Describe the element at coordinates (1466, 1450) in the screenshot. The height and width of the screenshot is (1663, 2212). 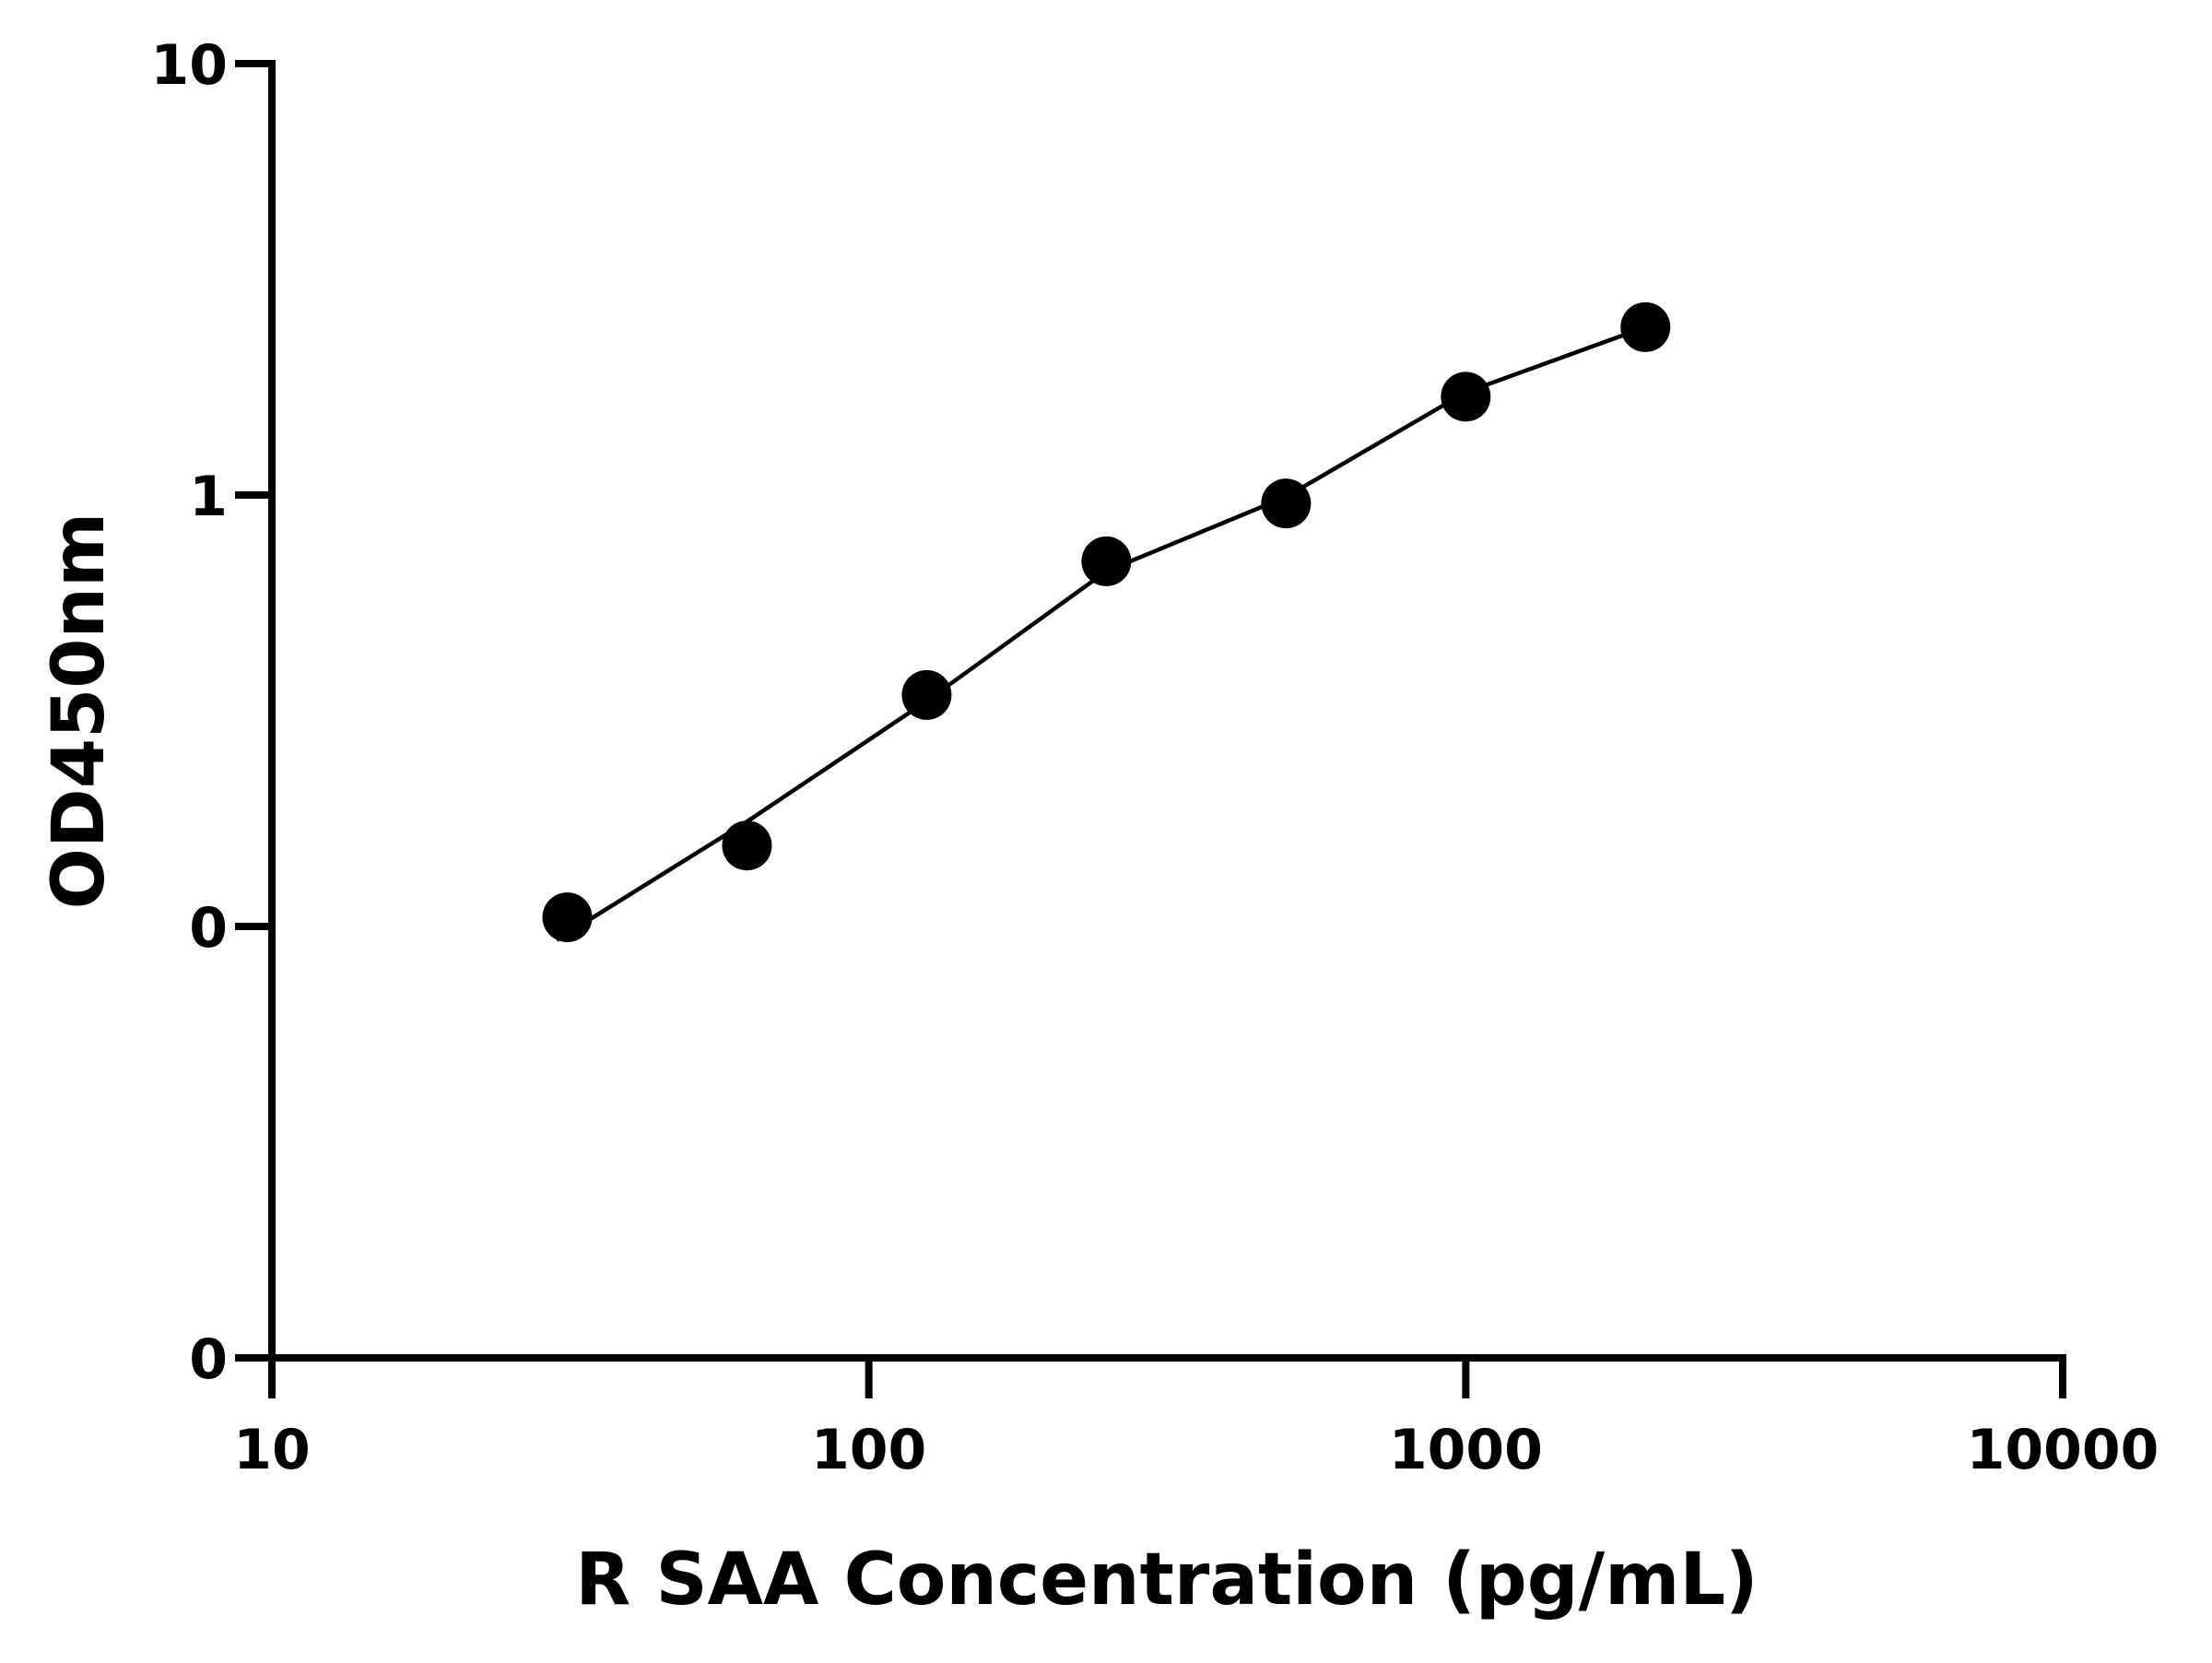
I see `x-tick-label: 1000` at that location.